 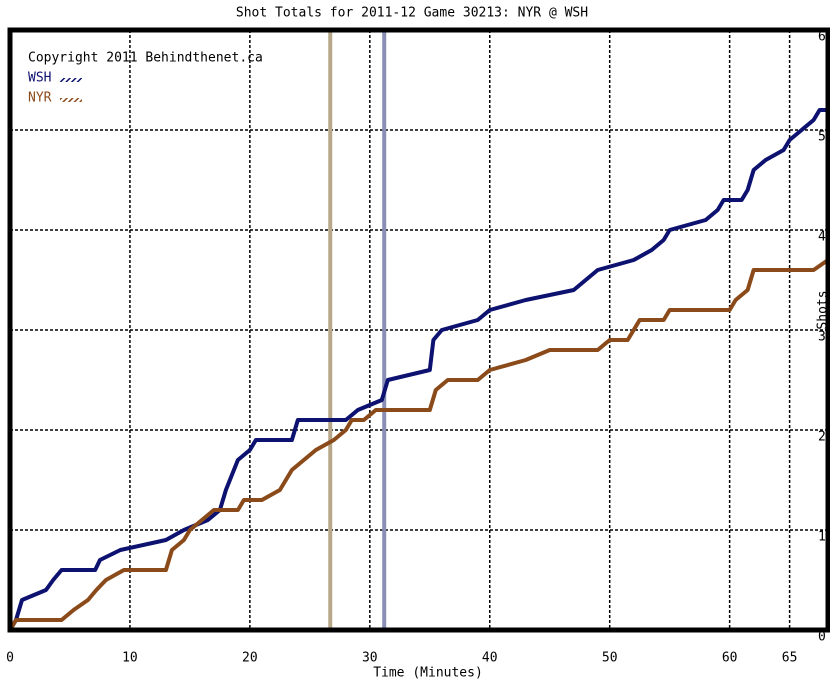 What do you see at coordinates (822, 637) in the screenshot?
I see `y-tick-label: 0` at bounding box center [822, 637].